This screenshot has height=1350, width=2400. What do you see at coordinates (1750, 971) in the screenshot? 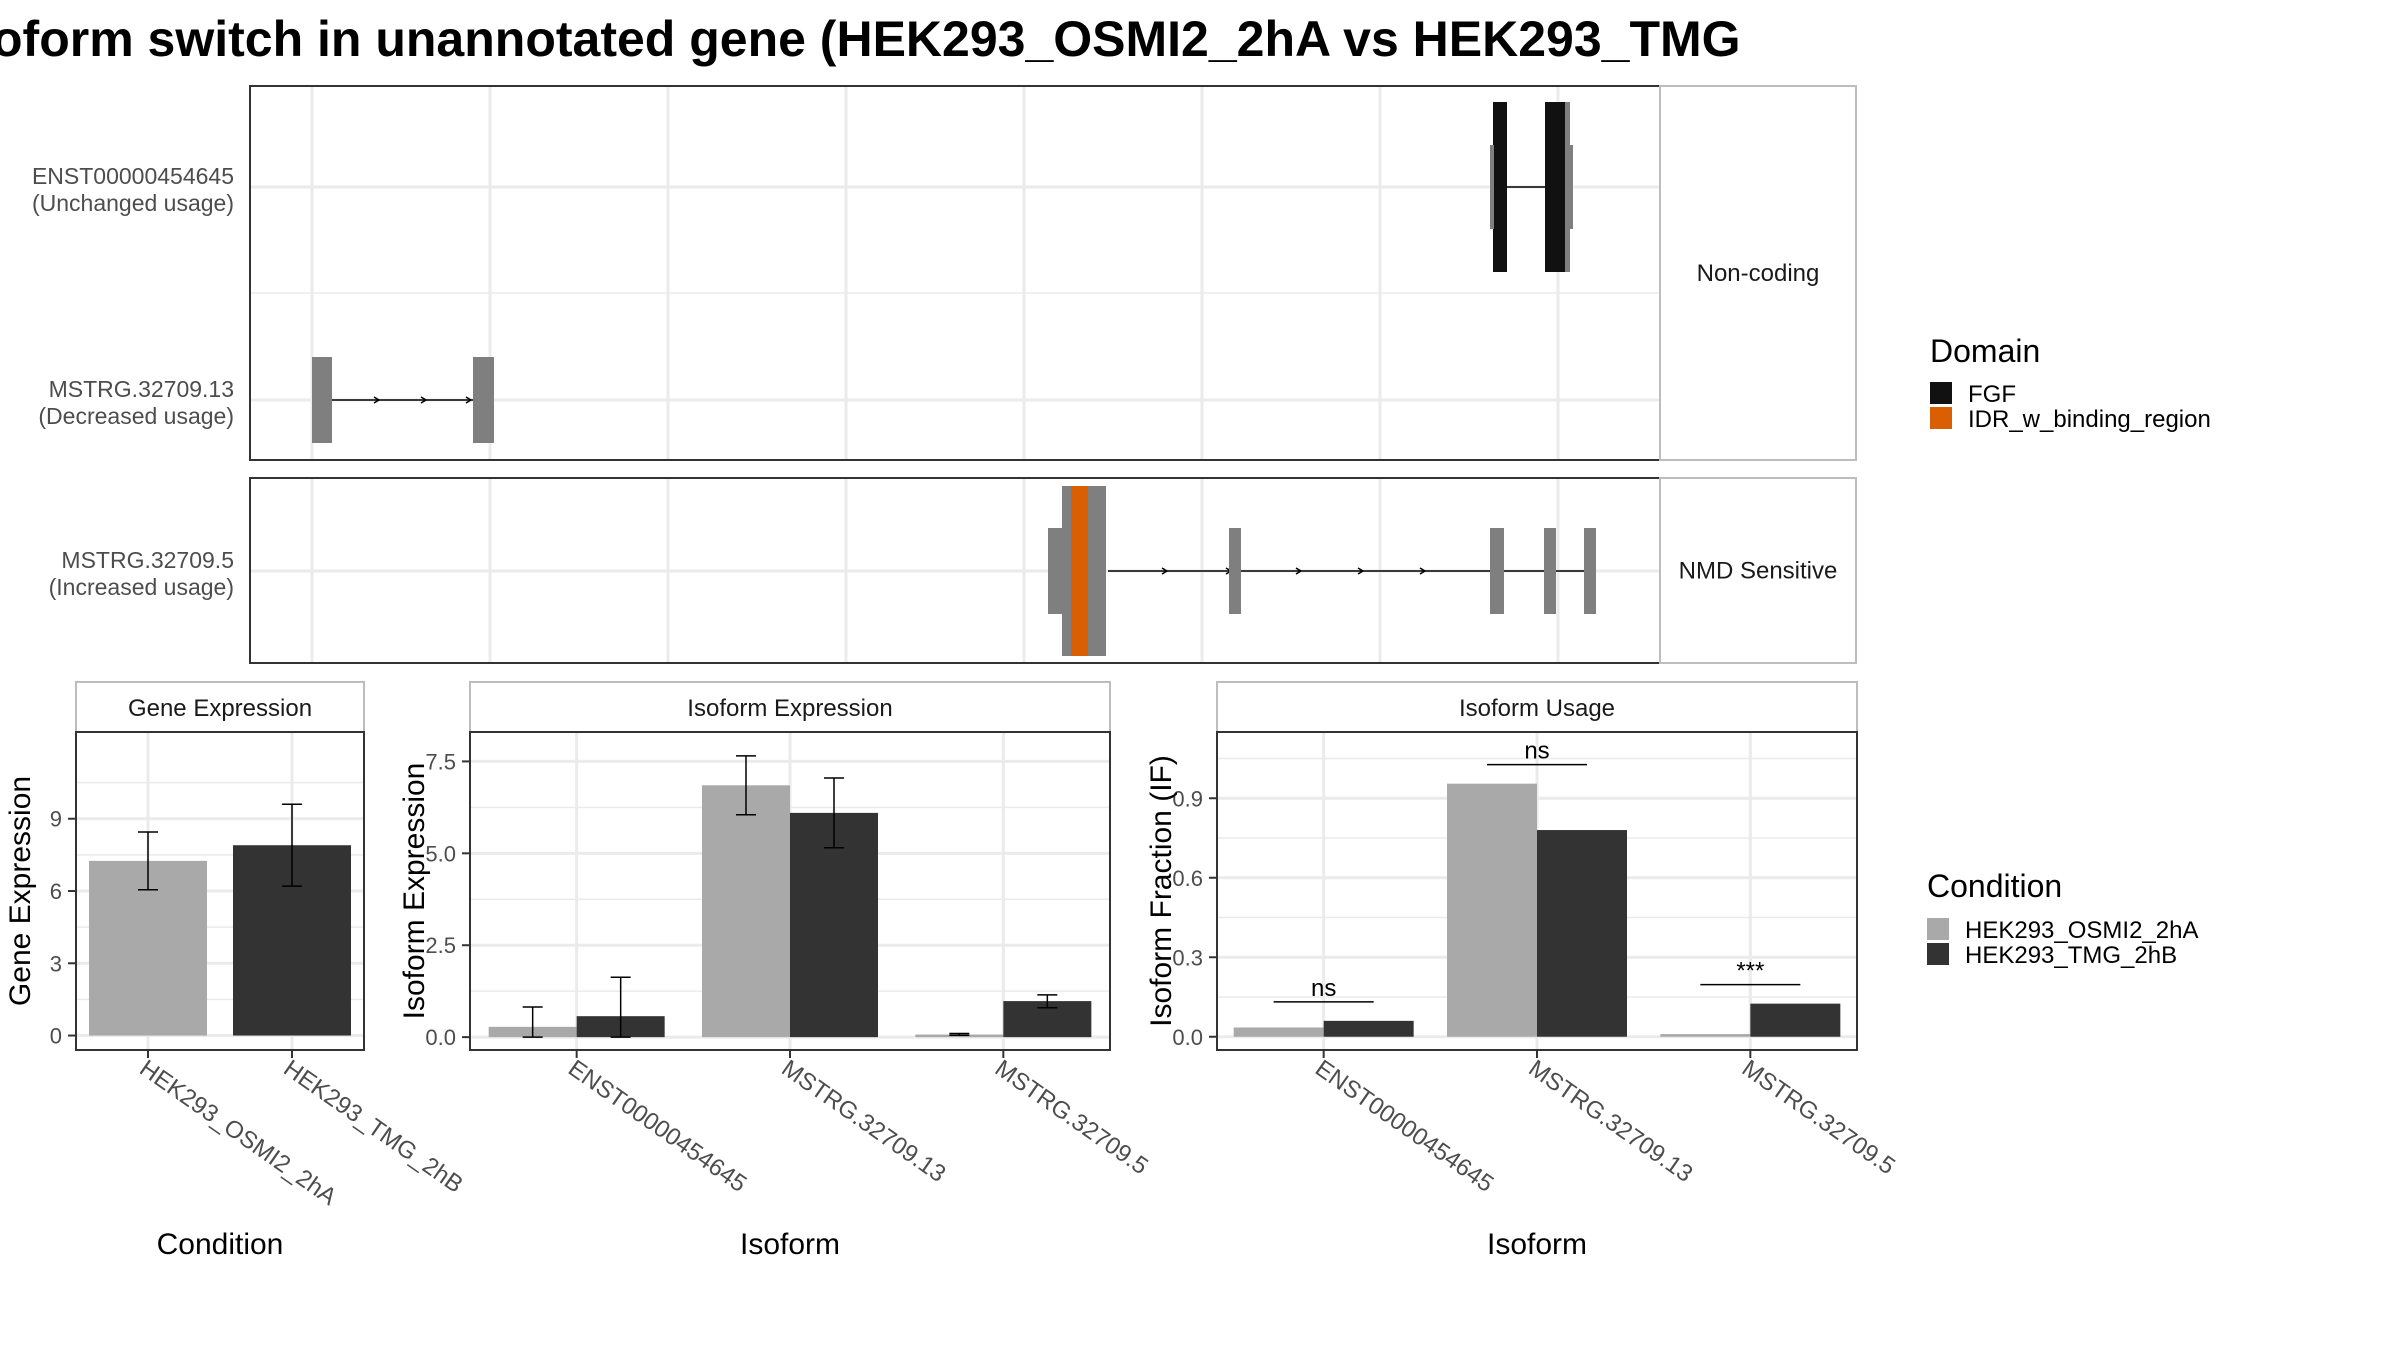
I see `significance-label: ***` at bounding box center [1750, 971].